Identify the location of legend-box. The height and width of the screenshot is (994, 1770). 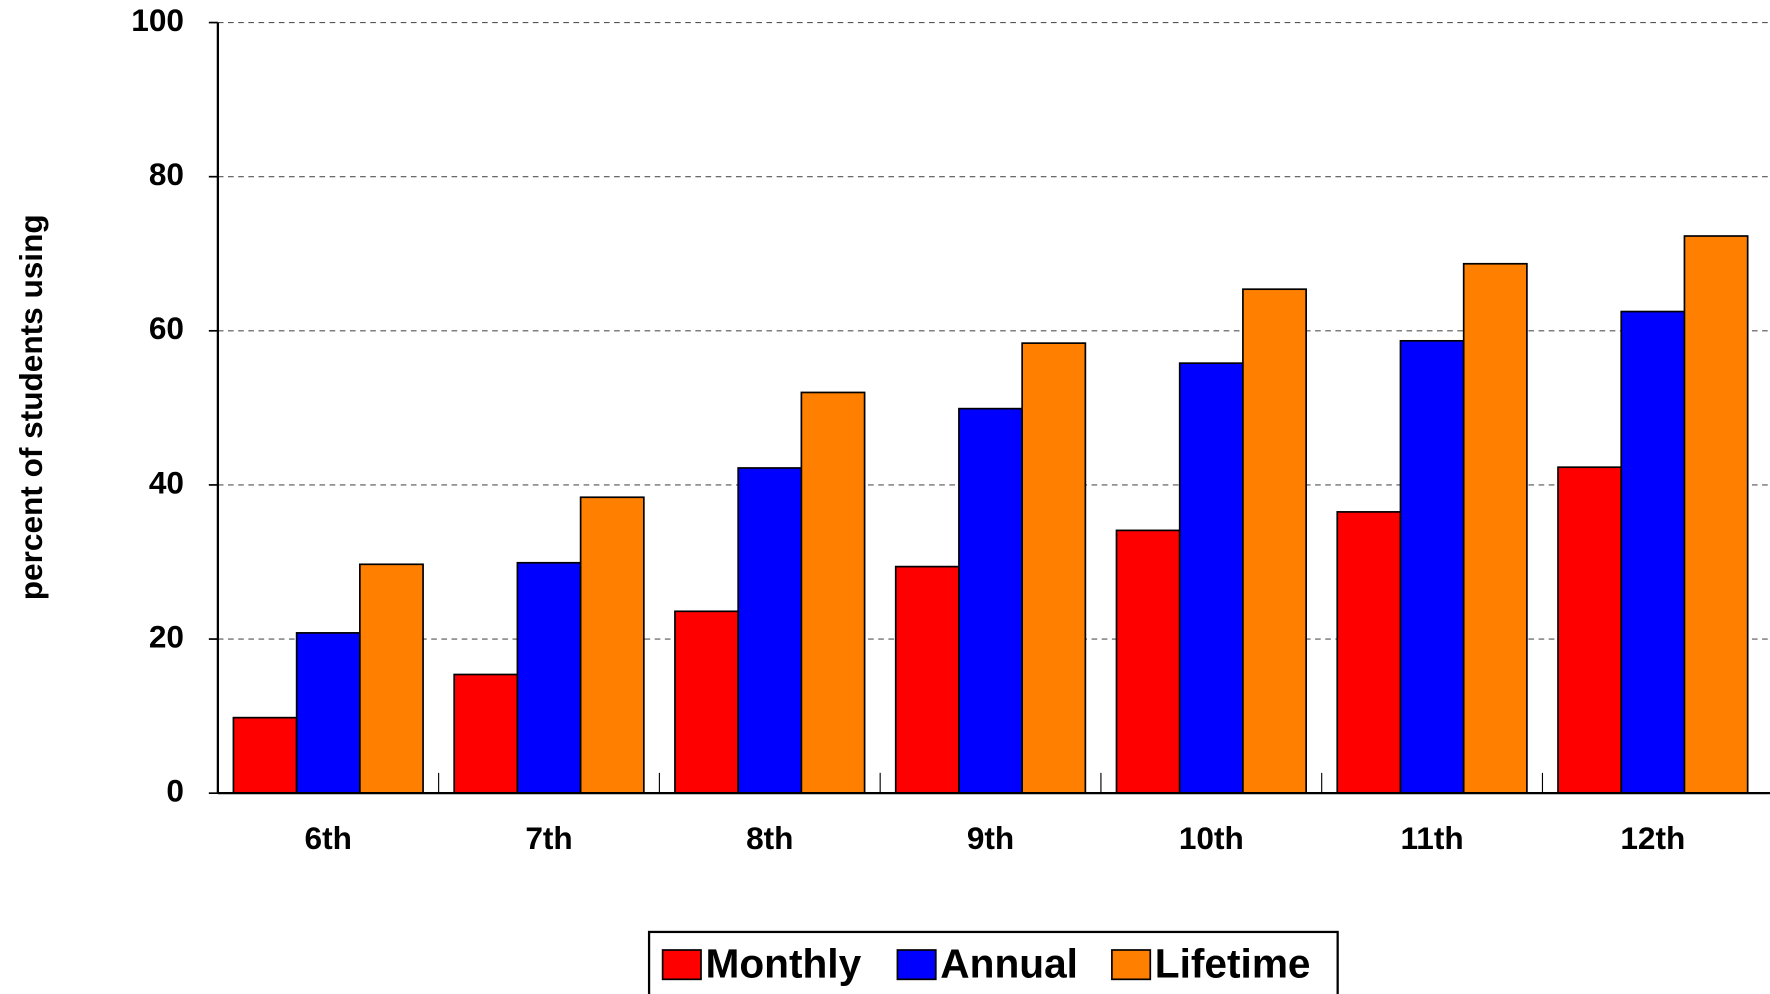
(993, 962).